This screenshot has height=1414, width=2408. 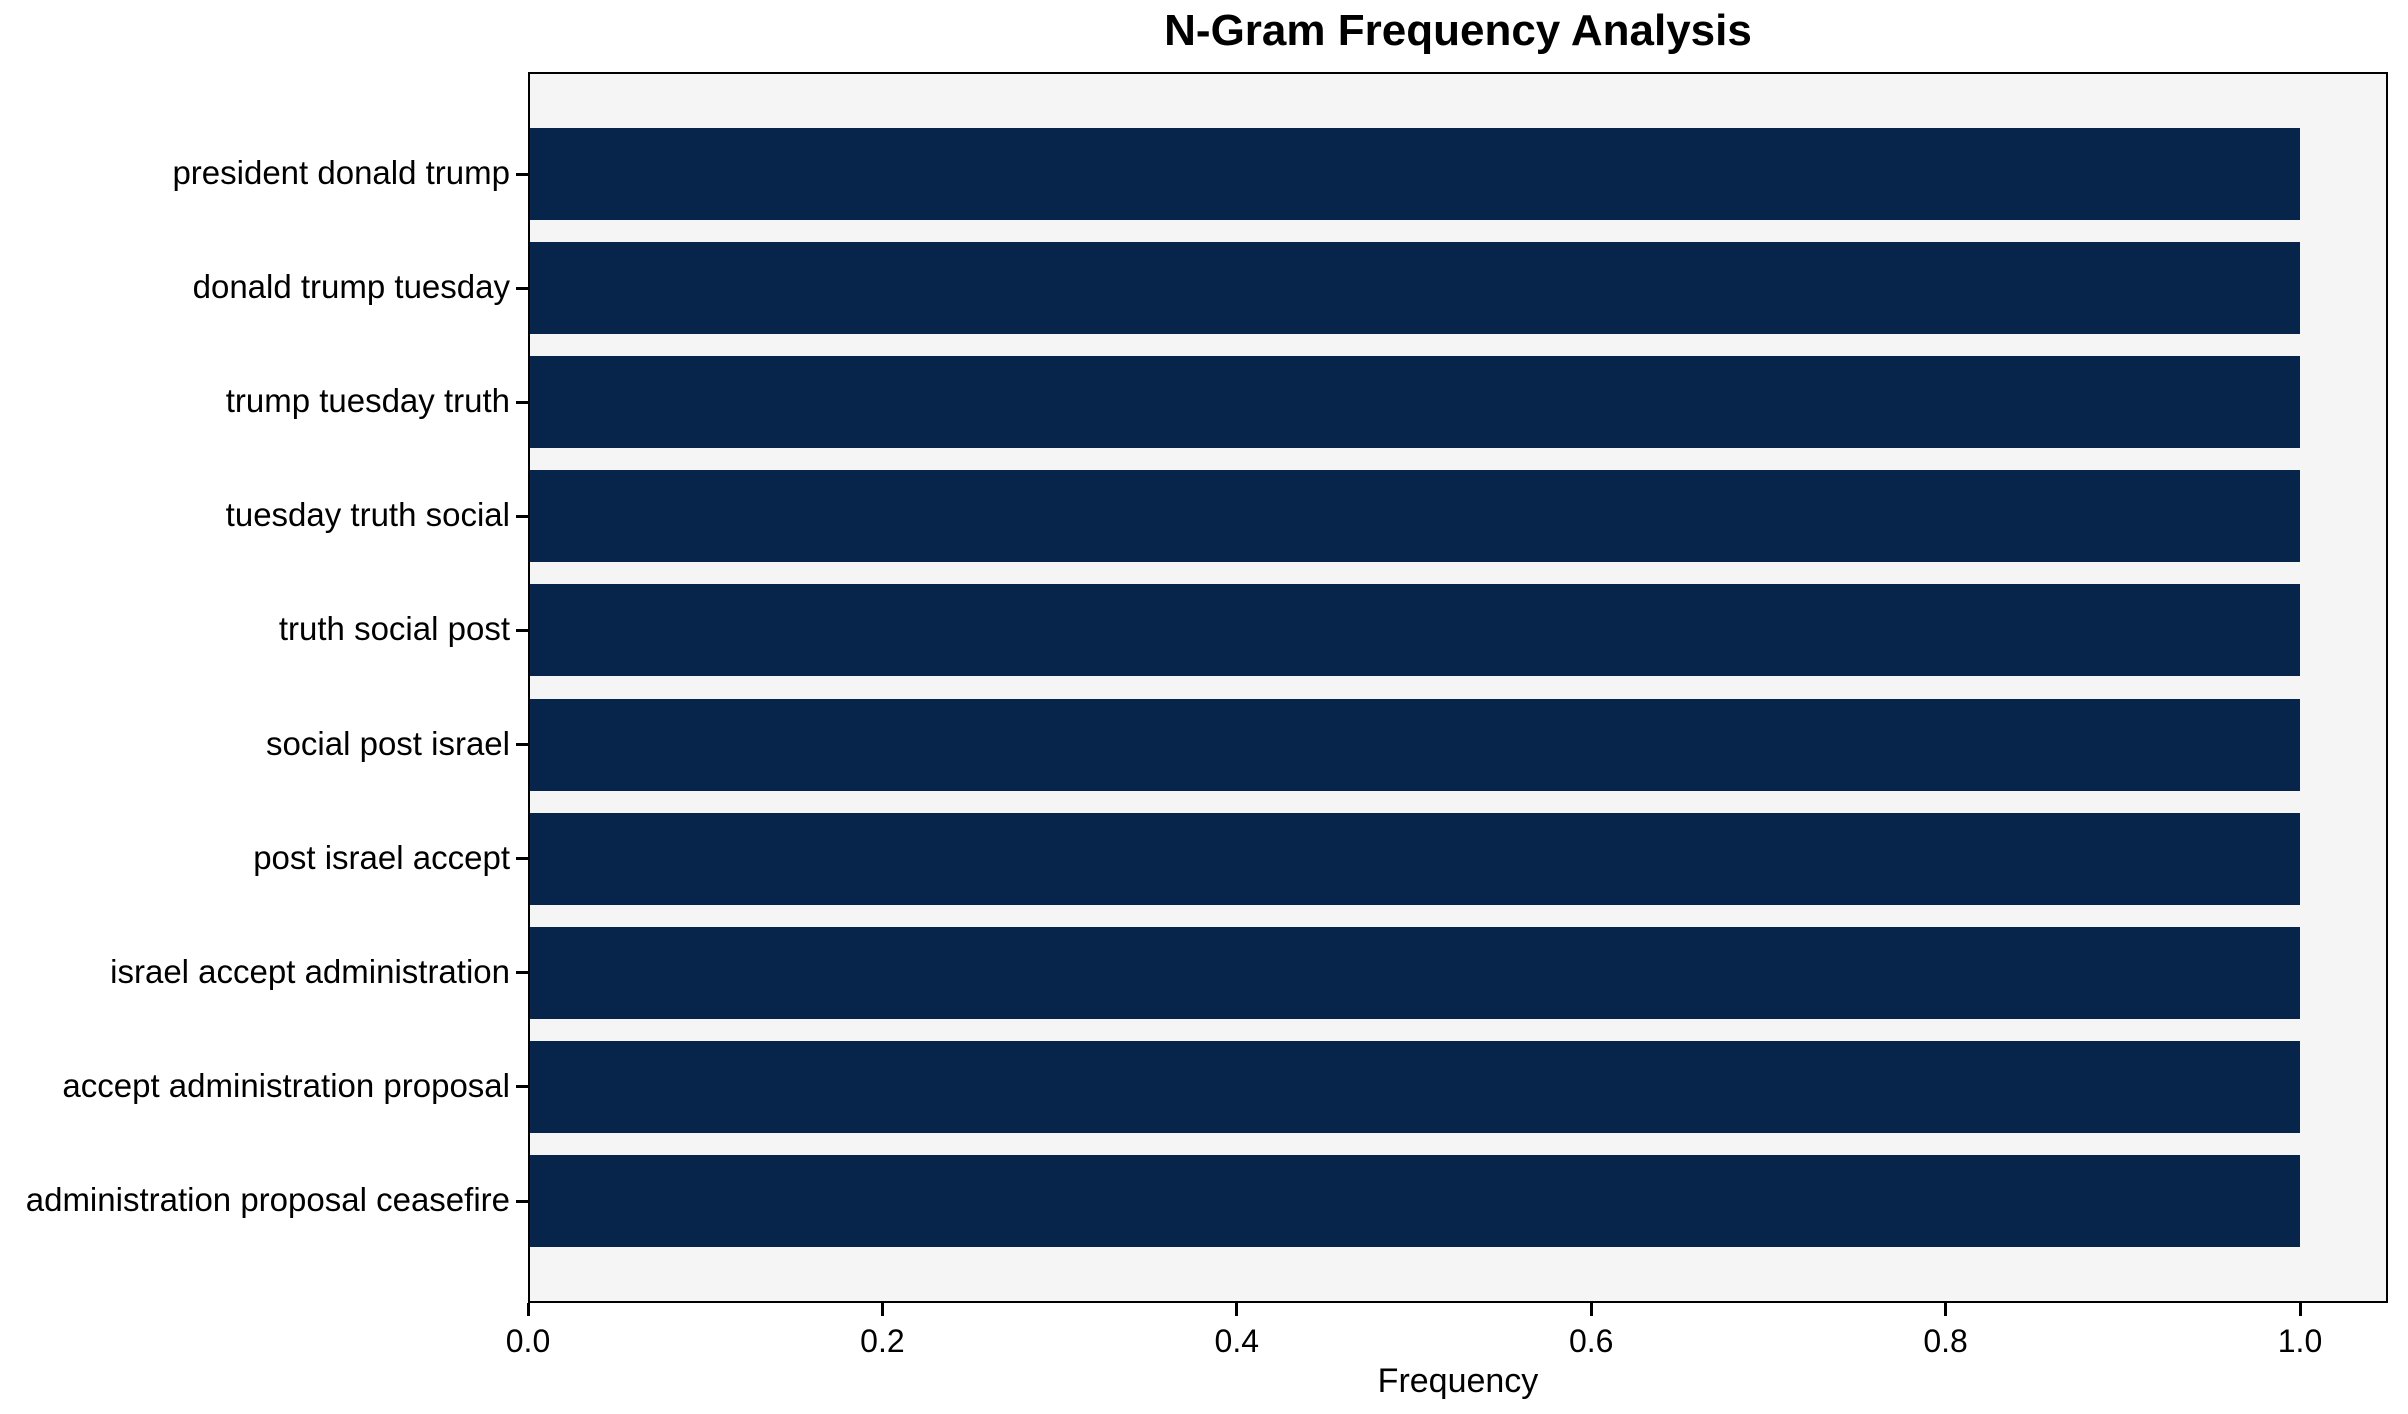 What do you see at coordinates (381, 857) in the screenshot?
I see `y-tick-label: post israel accept` at bounding box center [381, 857].